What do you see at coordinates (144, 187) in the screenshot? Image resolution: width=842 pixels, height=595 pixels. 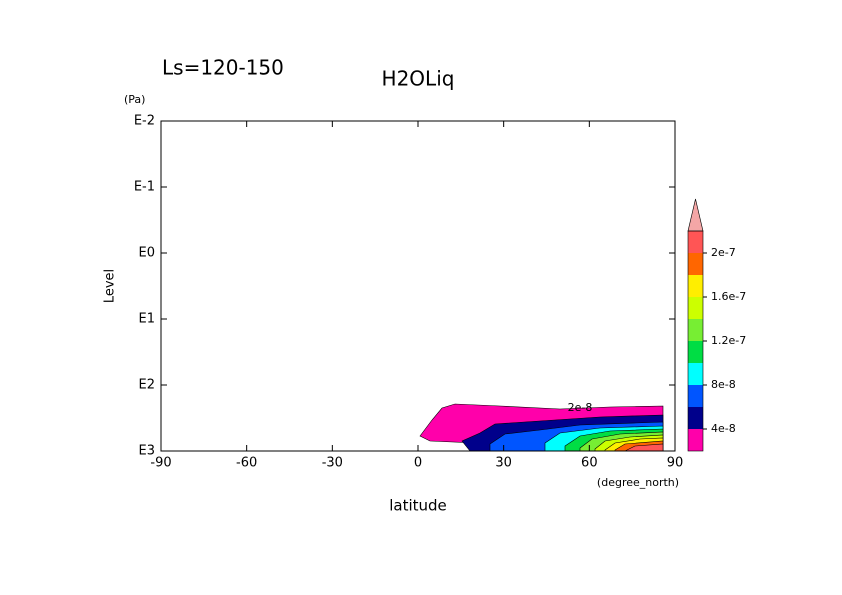 I see `y-tick-label: E-1` at bounding box center [144, 187].